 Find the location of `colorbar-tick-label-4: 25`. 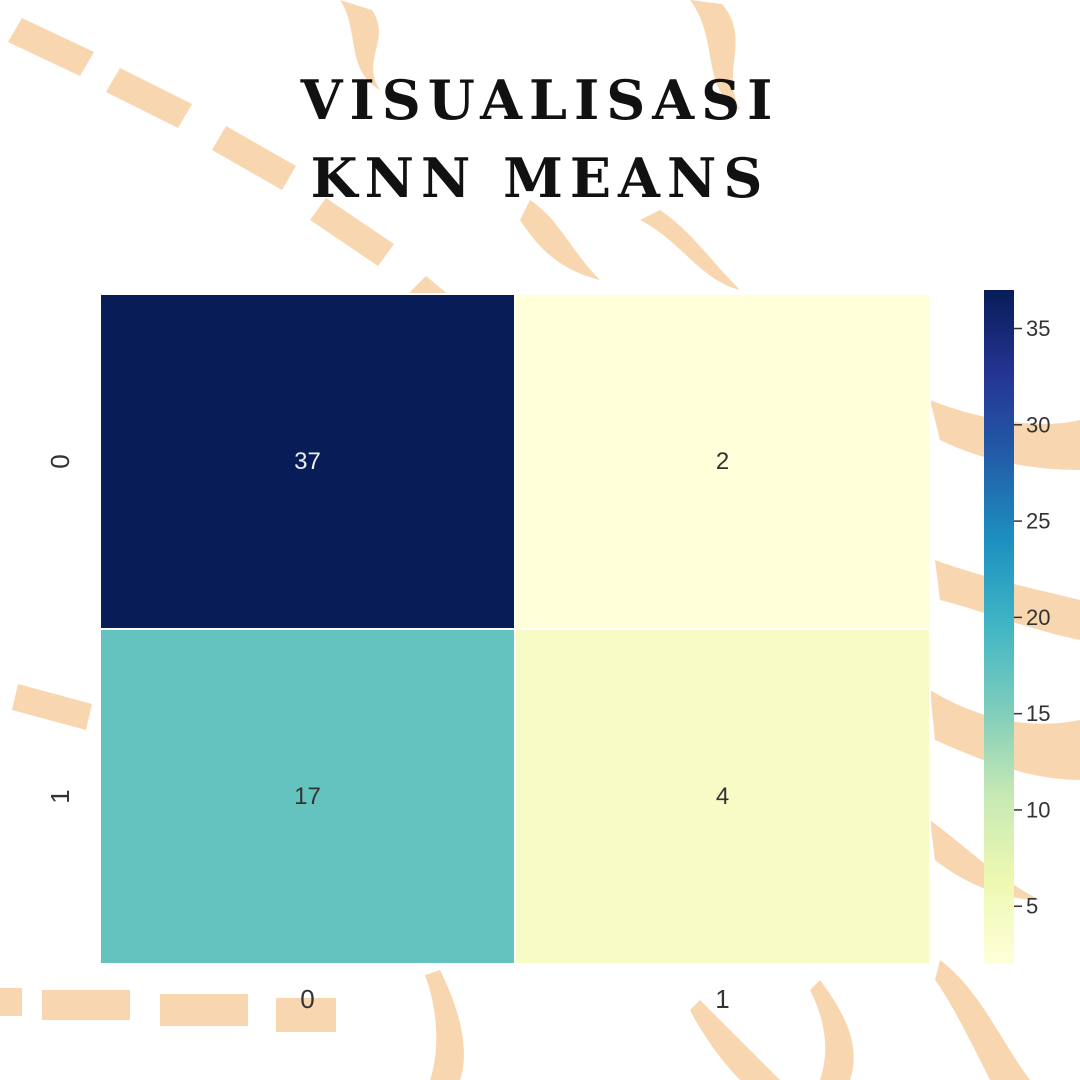

colorbar-tick-label-4: 25 is located at coordinates (1038, 521).